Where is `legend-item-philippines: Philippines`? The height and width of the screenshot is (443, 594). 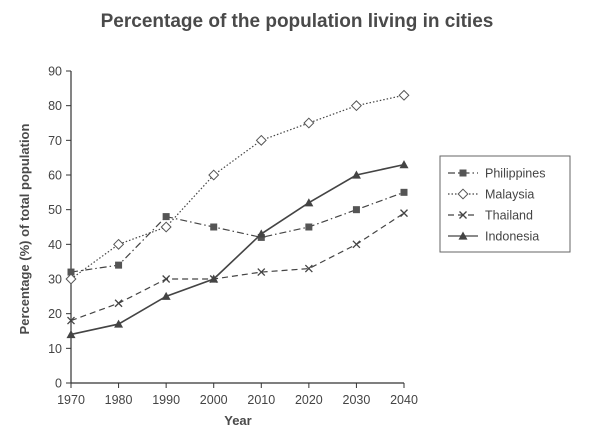 legend-item-philippines: Philippines is located at coordinates (496, 174).